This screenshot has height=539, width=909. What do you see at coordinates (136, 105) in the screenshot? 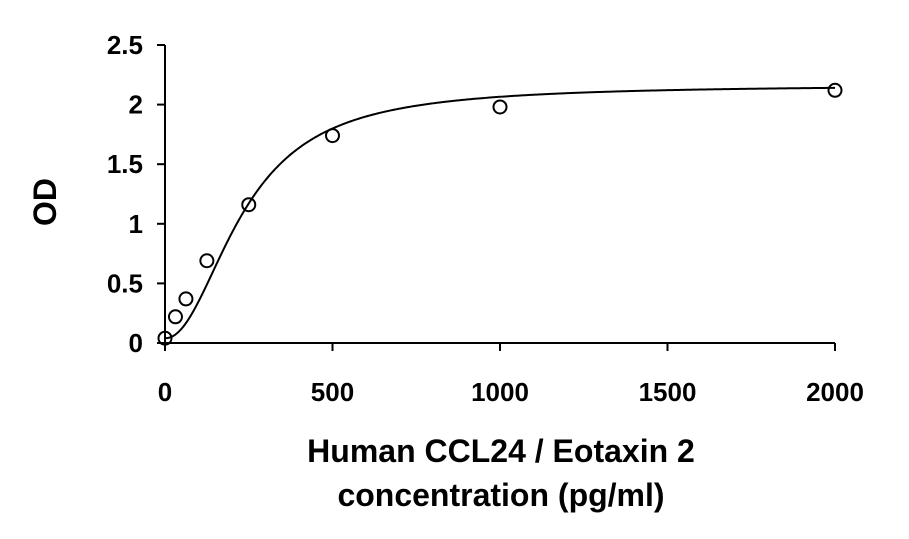
I see `y-tick-label: 2` at bounding box center [136, 105].